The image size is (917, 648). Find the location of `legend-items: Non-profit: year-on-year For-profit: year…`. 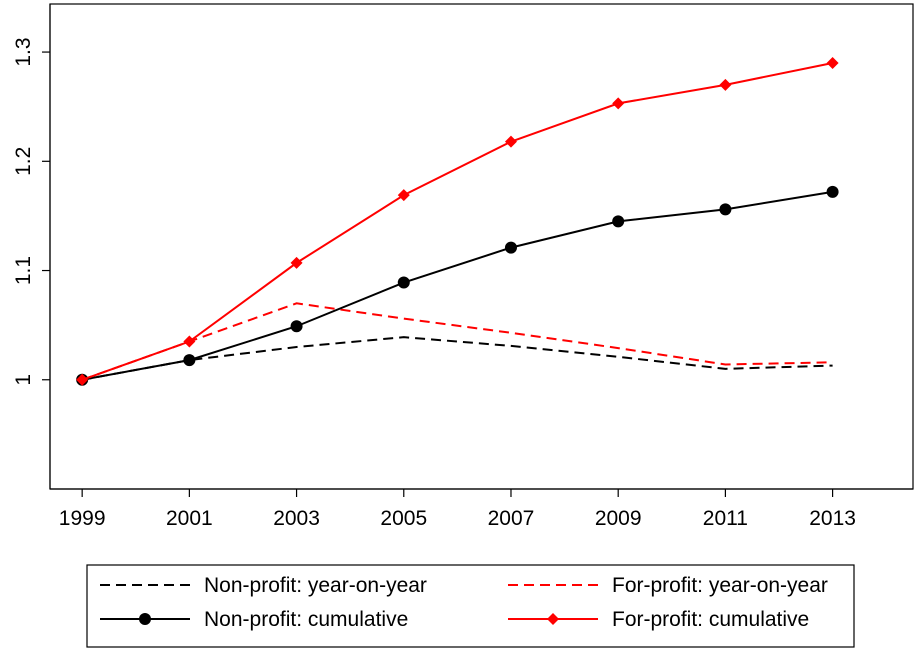

legend-items: Non-profit: year-on-year For-profit: year… is located at coordinates (464, 602).